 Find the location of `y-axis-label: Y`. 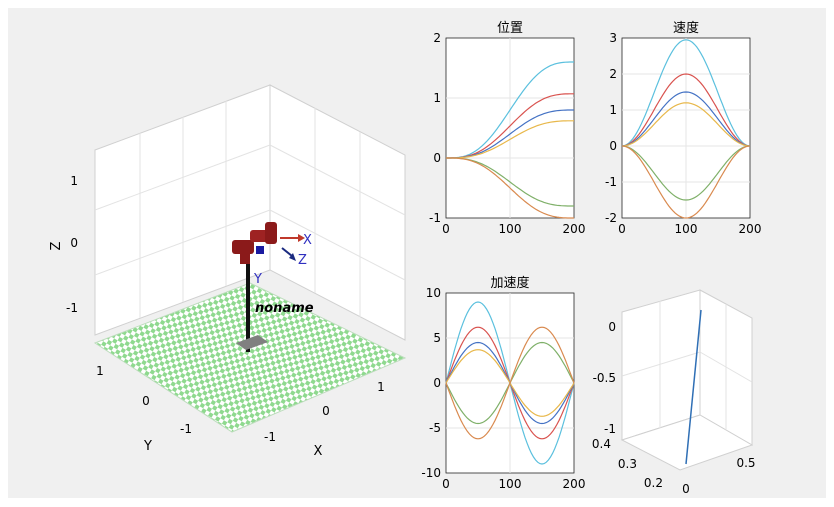

y-axis-label: Y is located at coordinates (147, 446).